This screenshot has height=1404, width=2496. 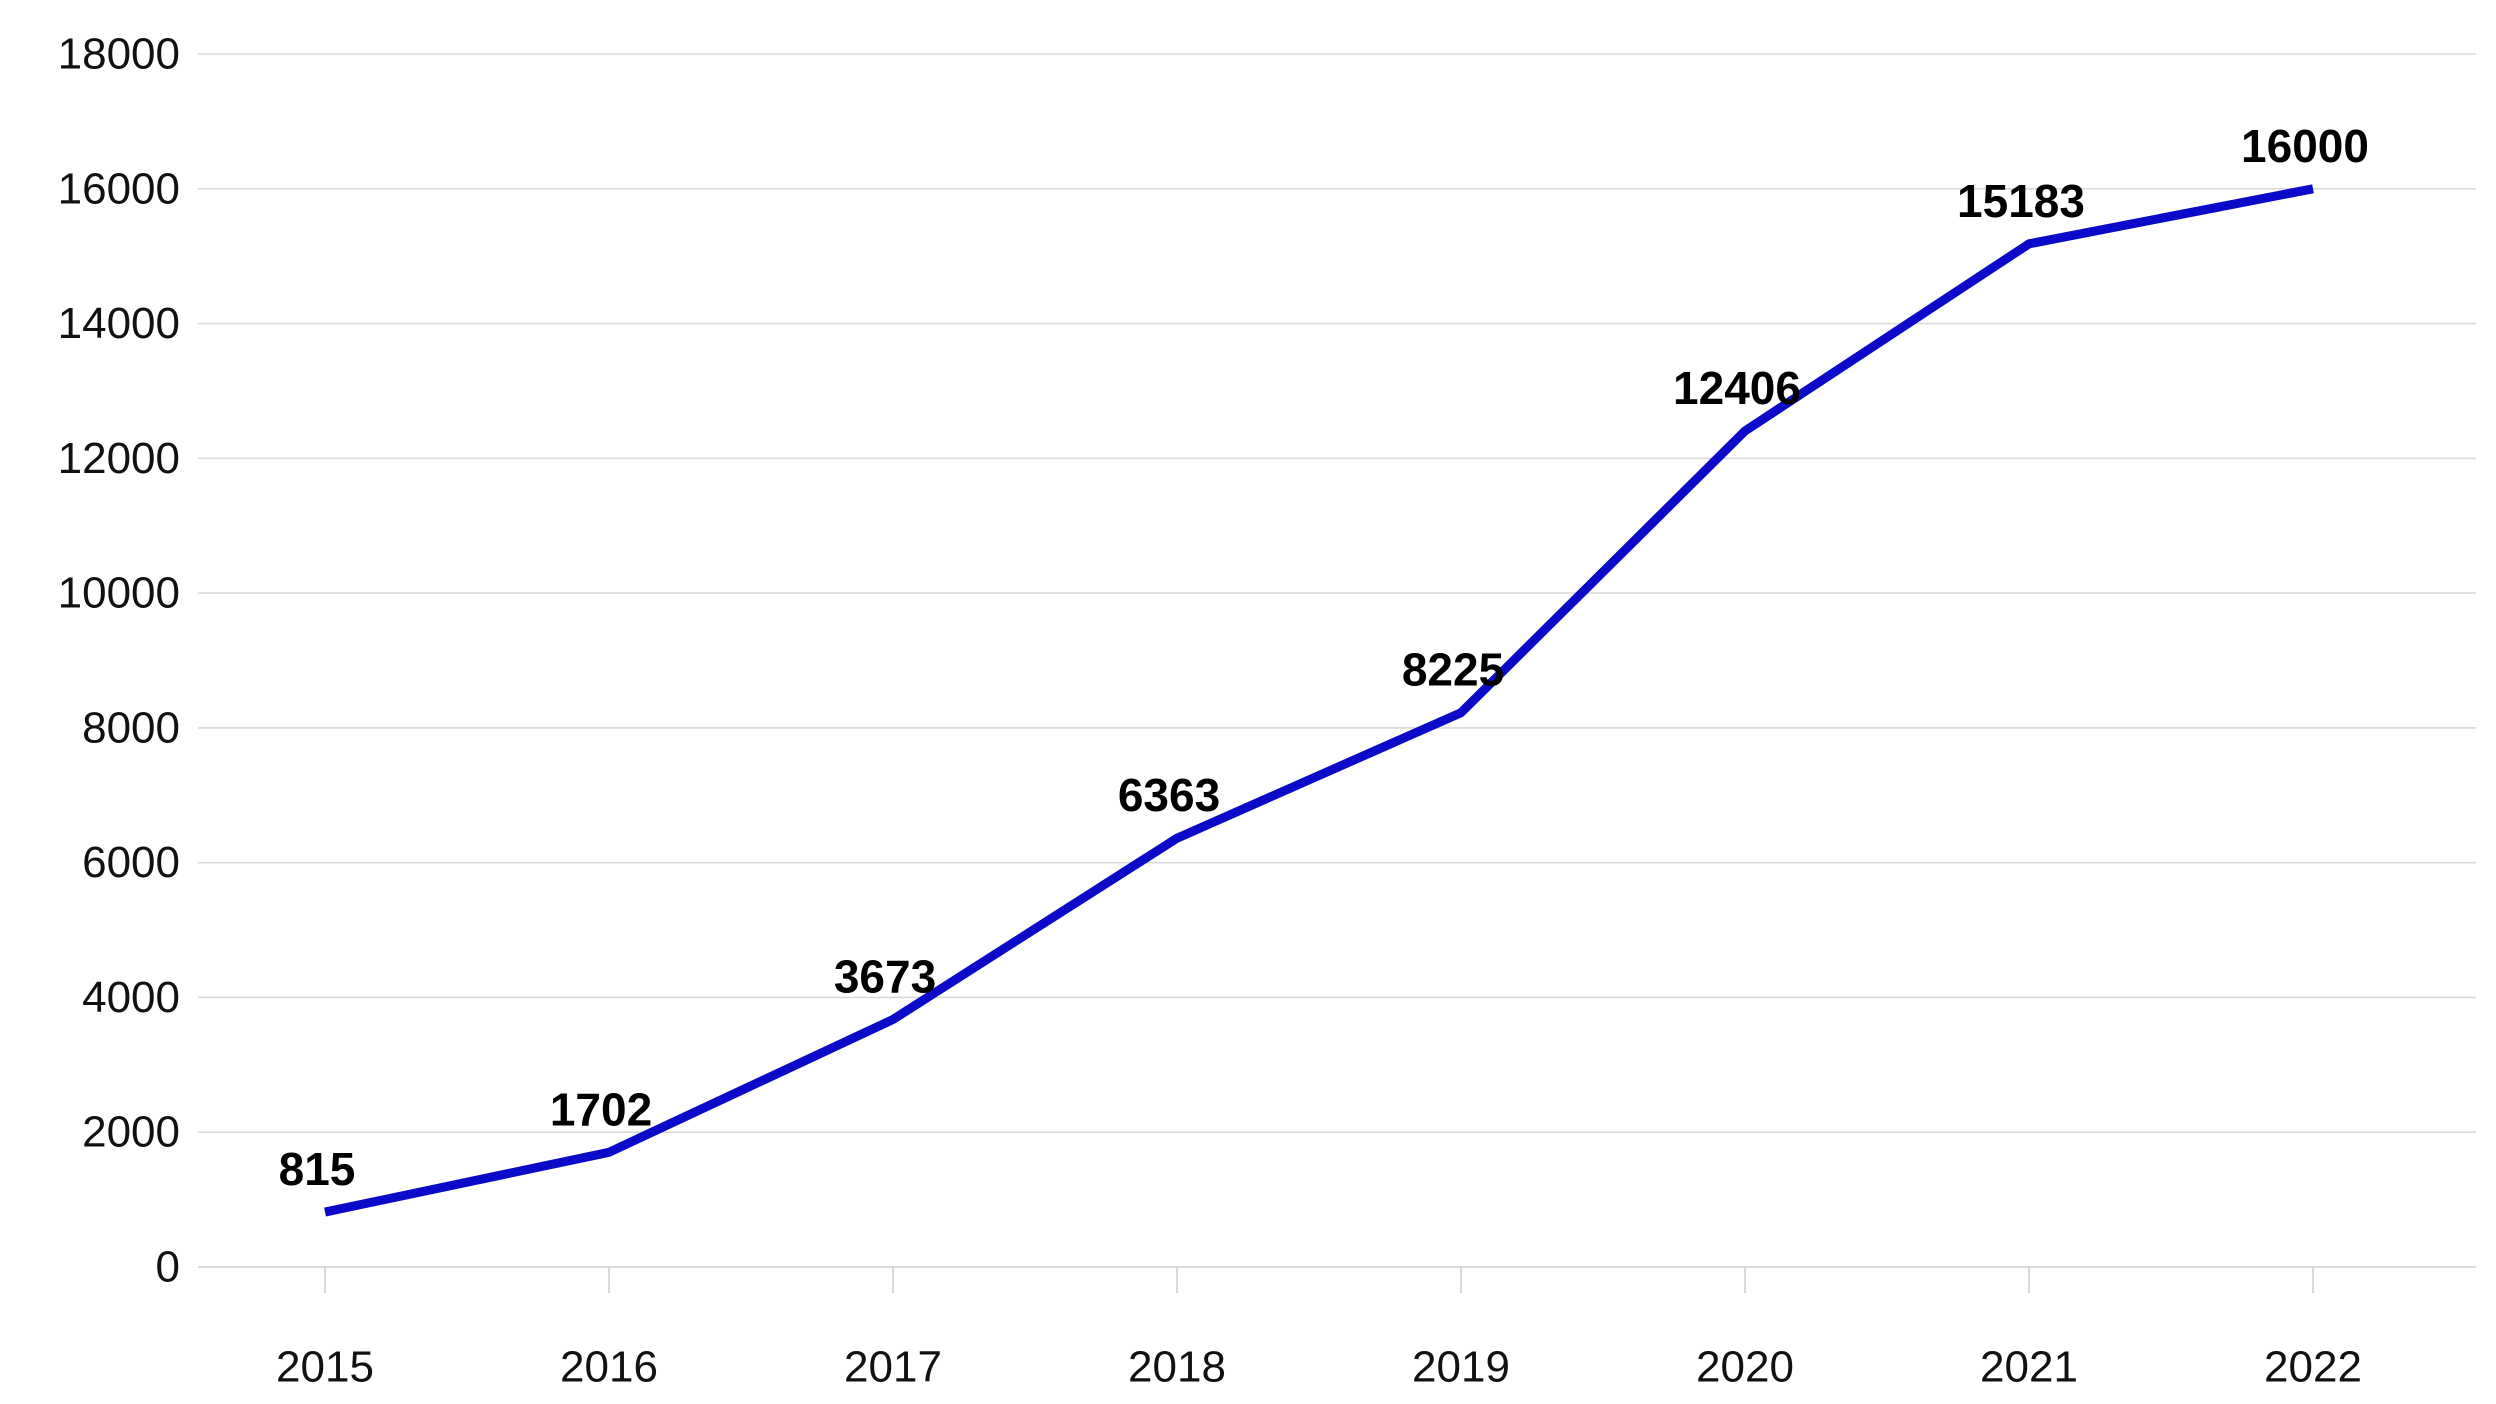 I want to click on data-label: 3673, so click(x=885, y=976).